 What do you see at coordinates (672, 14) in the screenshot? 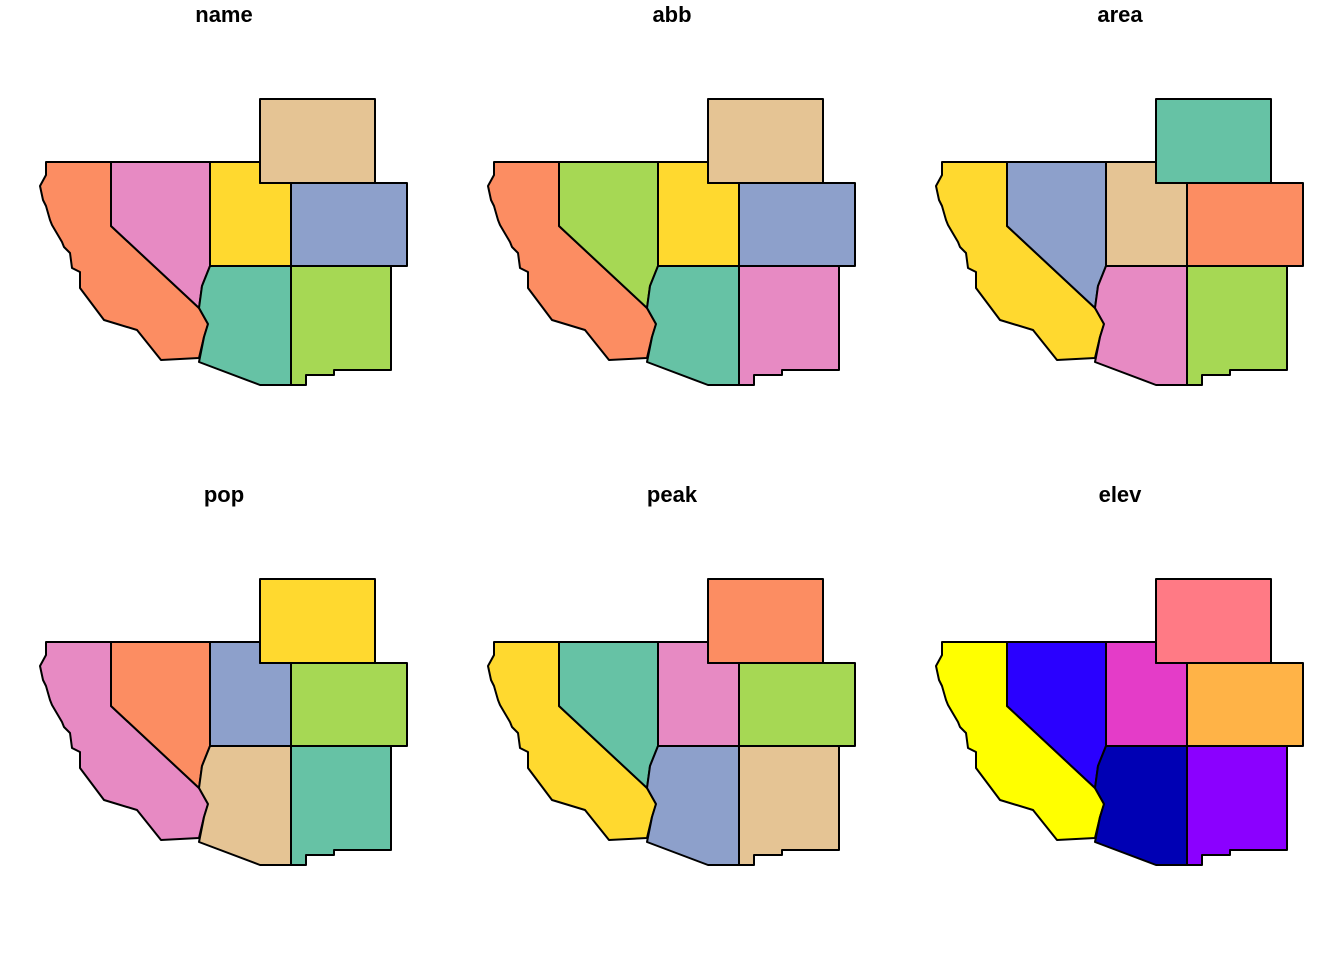
I see `panel-title: abb` at bounding box center [672, 14].